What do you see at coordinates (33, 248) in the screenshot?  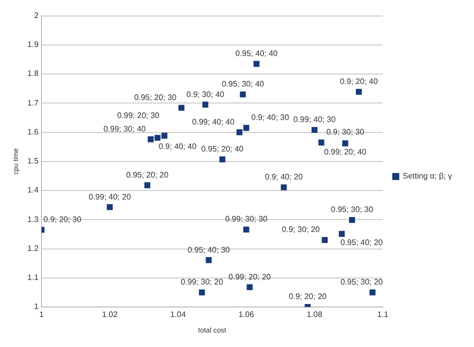 I see `y-tick-label: 1.2` at bounding box center [33, 248].